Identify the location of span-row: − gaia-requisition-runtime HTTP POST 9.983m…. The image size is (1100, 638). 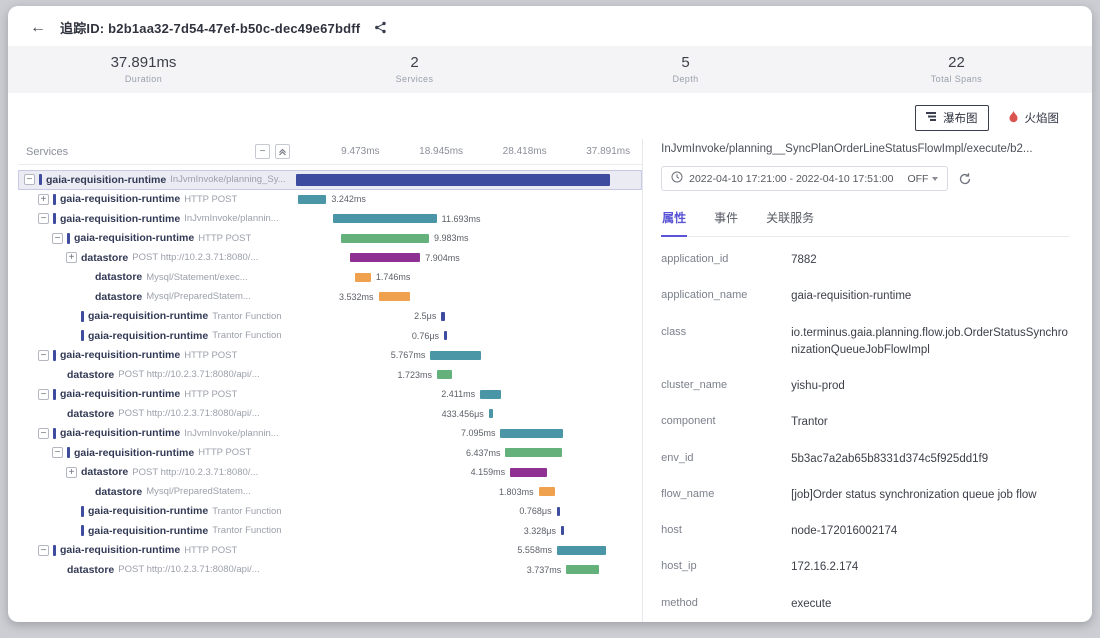
(330, 239).